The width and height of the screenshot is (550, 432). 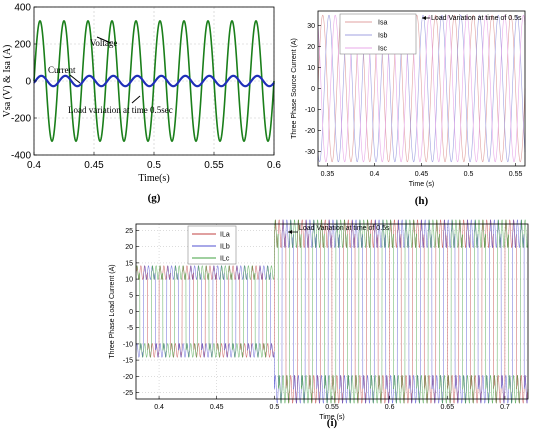 I want to click on panel-i-annotations: Load Variation at time of 0.5s, so click(x=339, y=229).